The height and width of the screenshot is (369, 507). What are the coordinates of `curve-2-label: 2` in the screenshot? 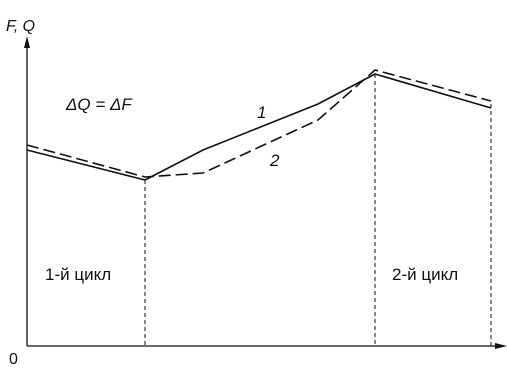 It's located at (274, 160).